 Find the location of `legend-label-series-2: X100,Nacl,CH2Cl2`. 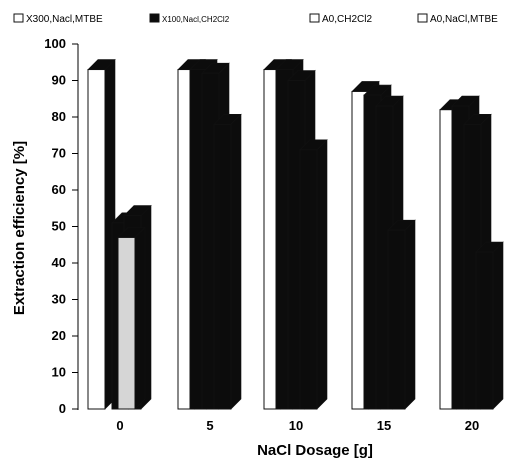

legend-label-series-2: X100,Nacl,CH2Cl2 is located at coordinates (196, 19).